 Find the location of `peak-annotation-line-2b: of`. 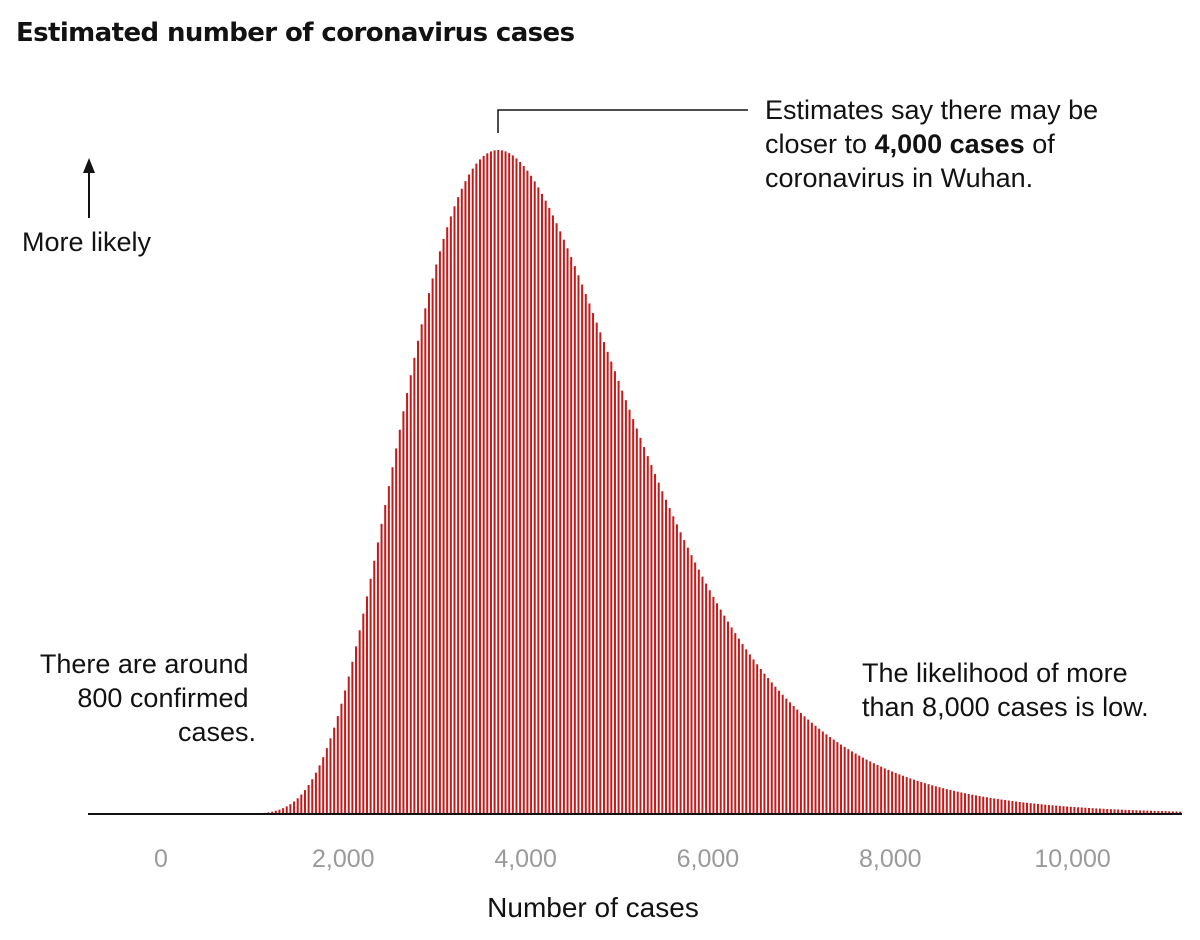

peak-annotation-line-2b: of is located at coordinates (1040, 144).